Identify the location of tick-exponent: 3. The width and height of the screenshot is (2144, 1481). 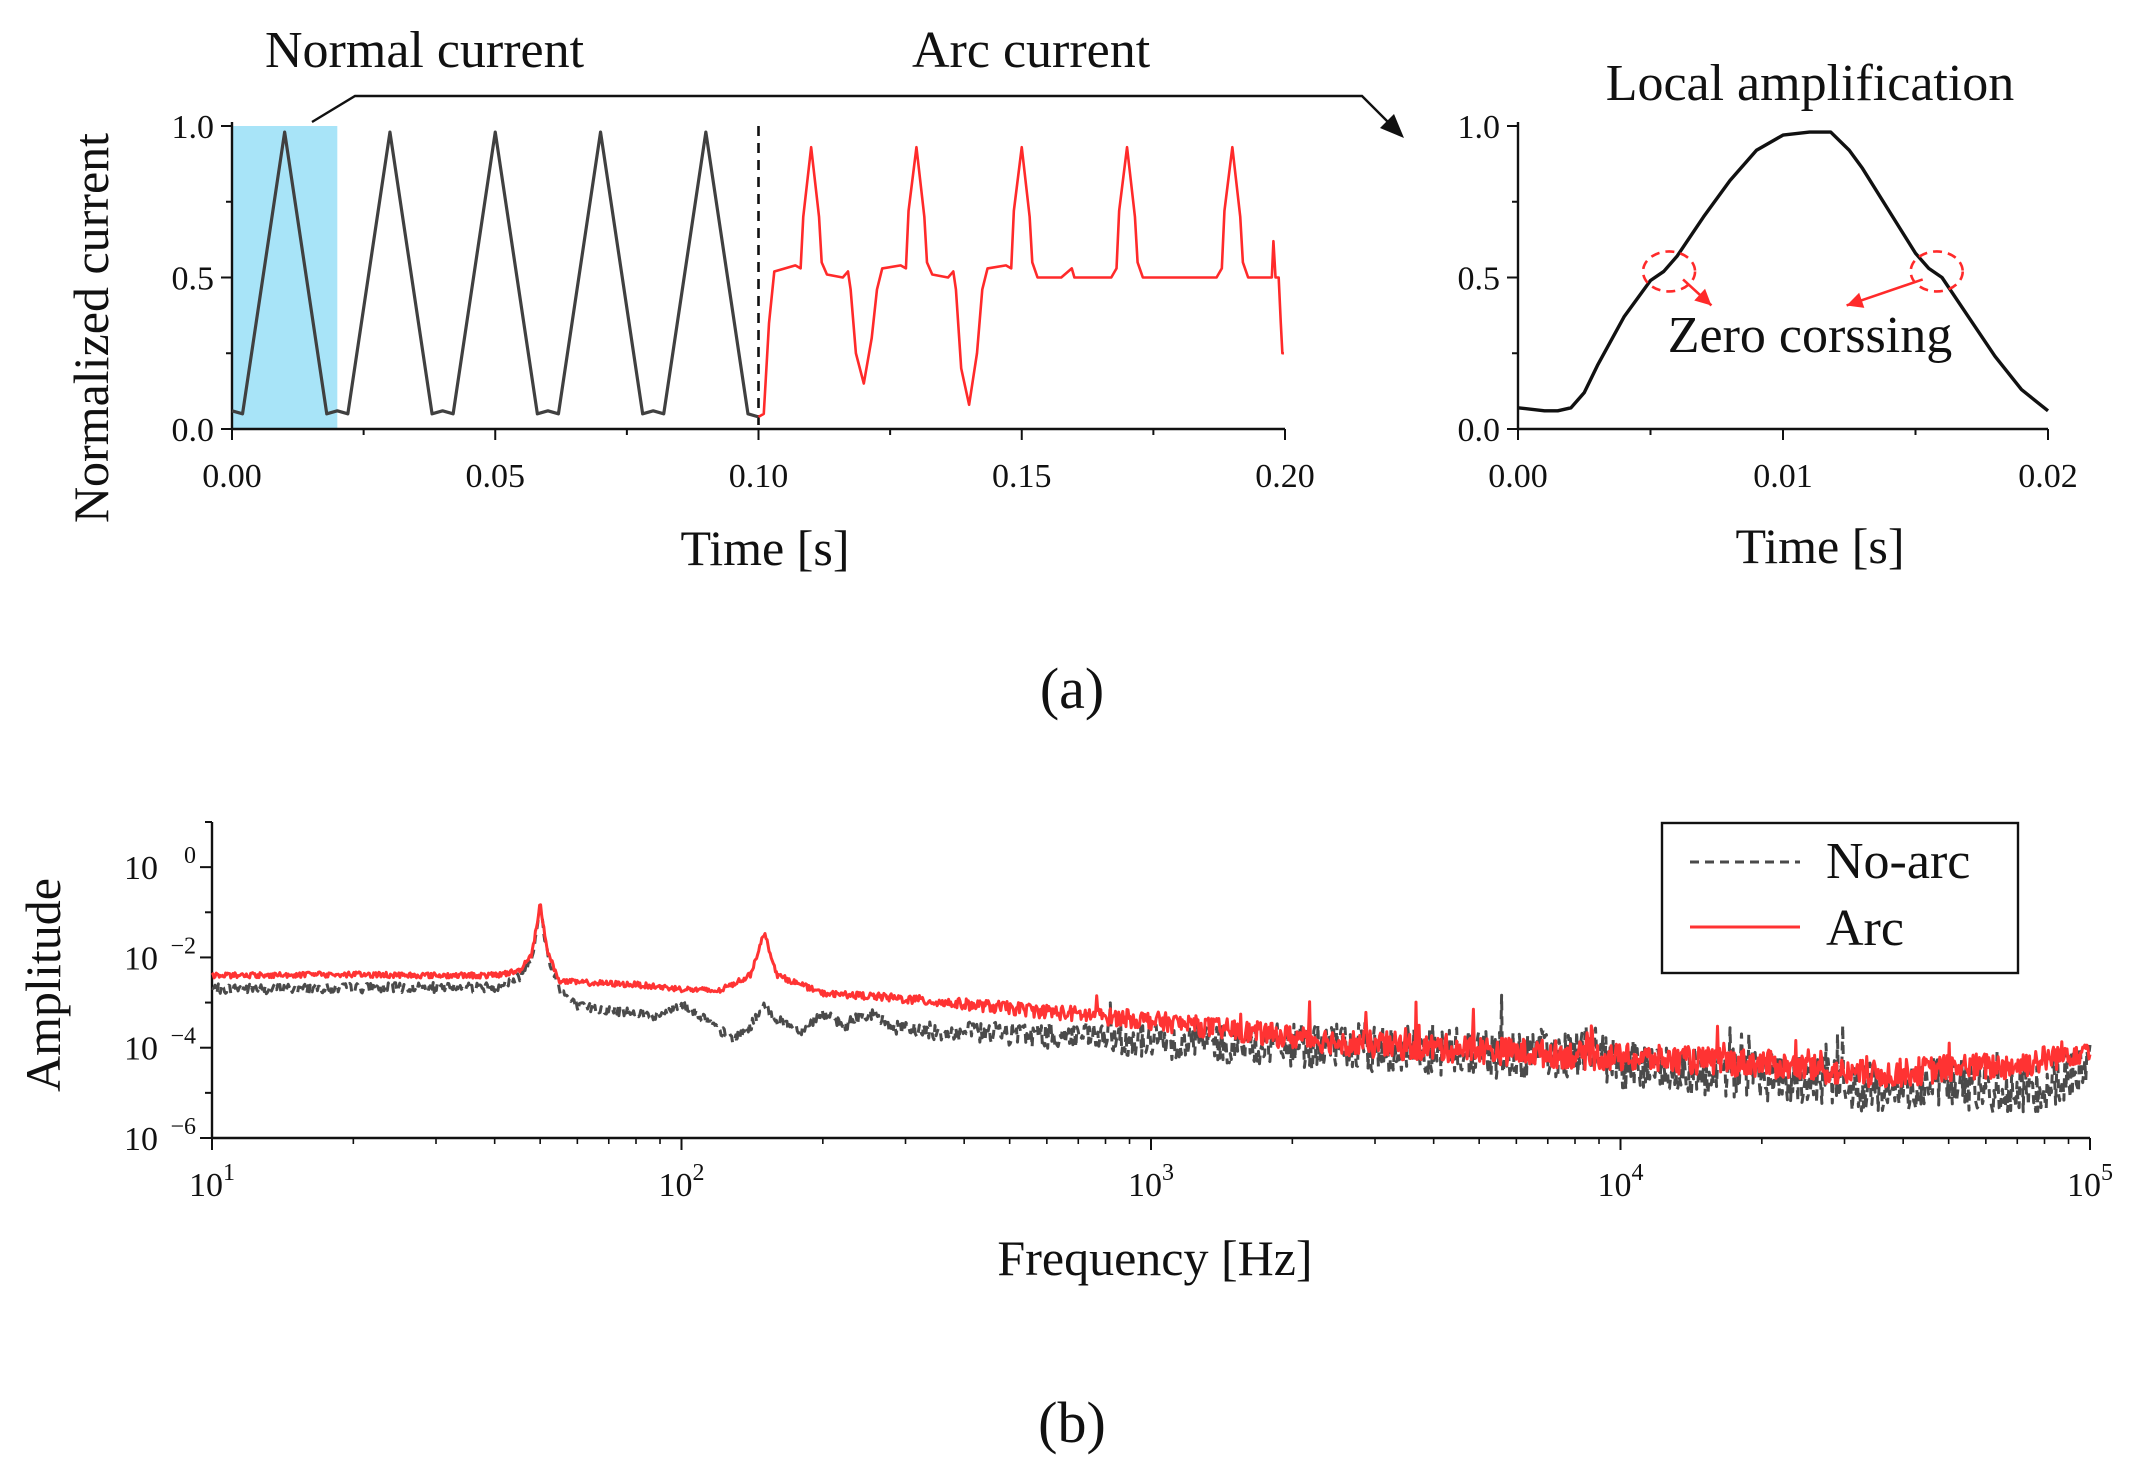
(1168, 1173).